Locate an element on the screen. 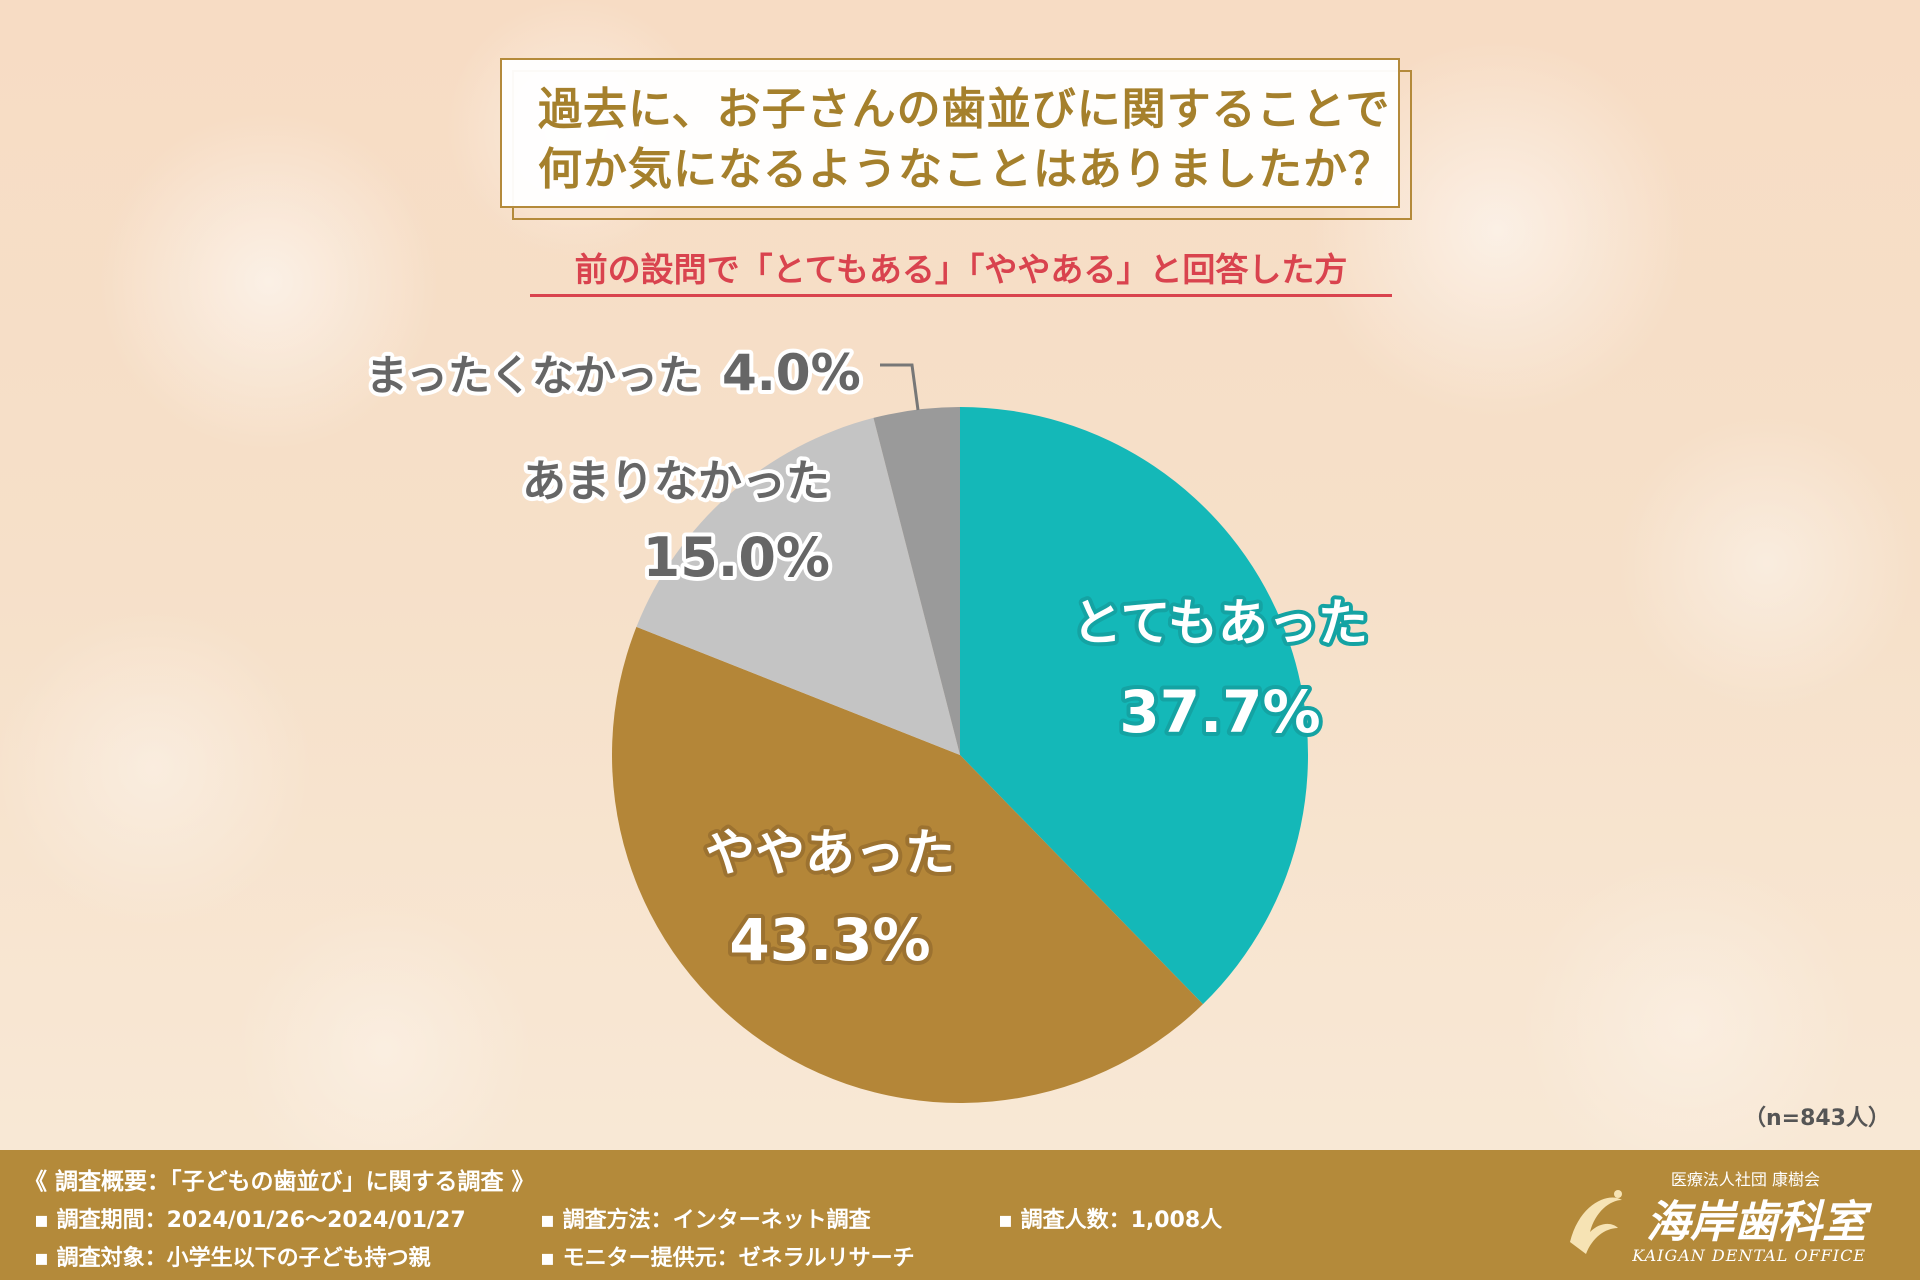  survey-count: 調査人数：1,008人 is located at coordinates (1110, 1218).